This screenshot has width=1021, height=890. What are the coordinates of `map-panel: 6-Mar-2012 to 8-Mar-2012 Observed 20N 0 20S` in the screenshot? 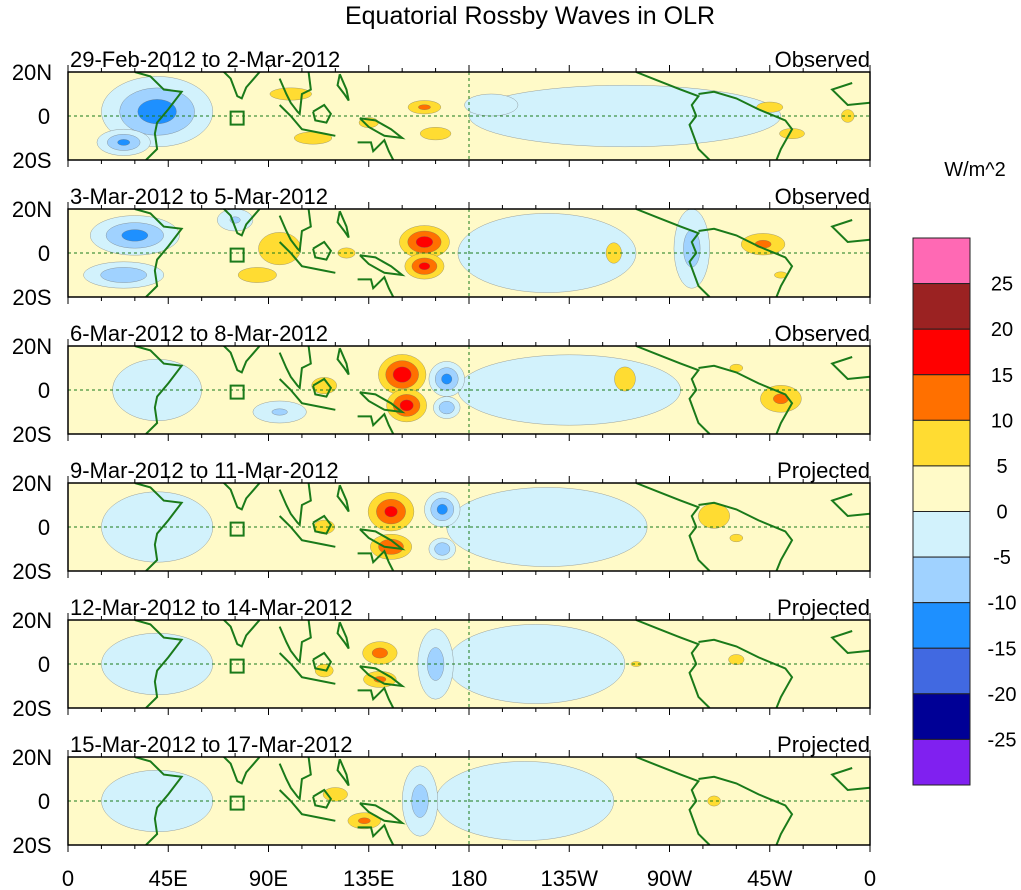 It's located at (441, 384).